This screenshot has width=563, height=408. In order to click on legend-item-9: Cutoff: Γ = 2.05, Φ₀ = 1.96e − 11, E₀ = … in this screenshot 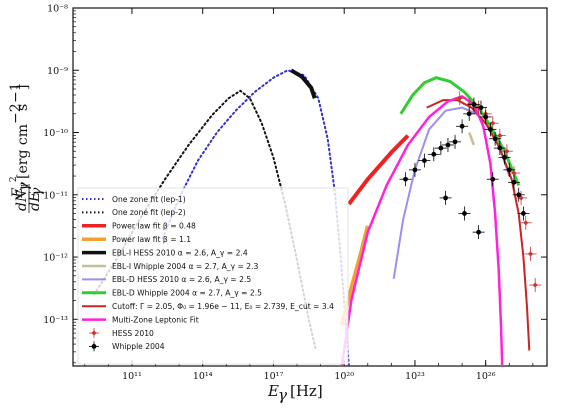, I will do `click(208, 306)`.